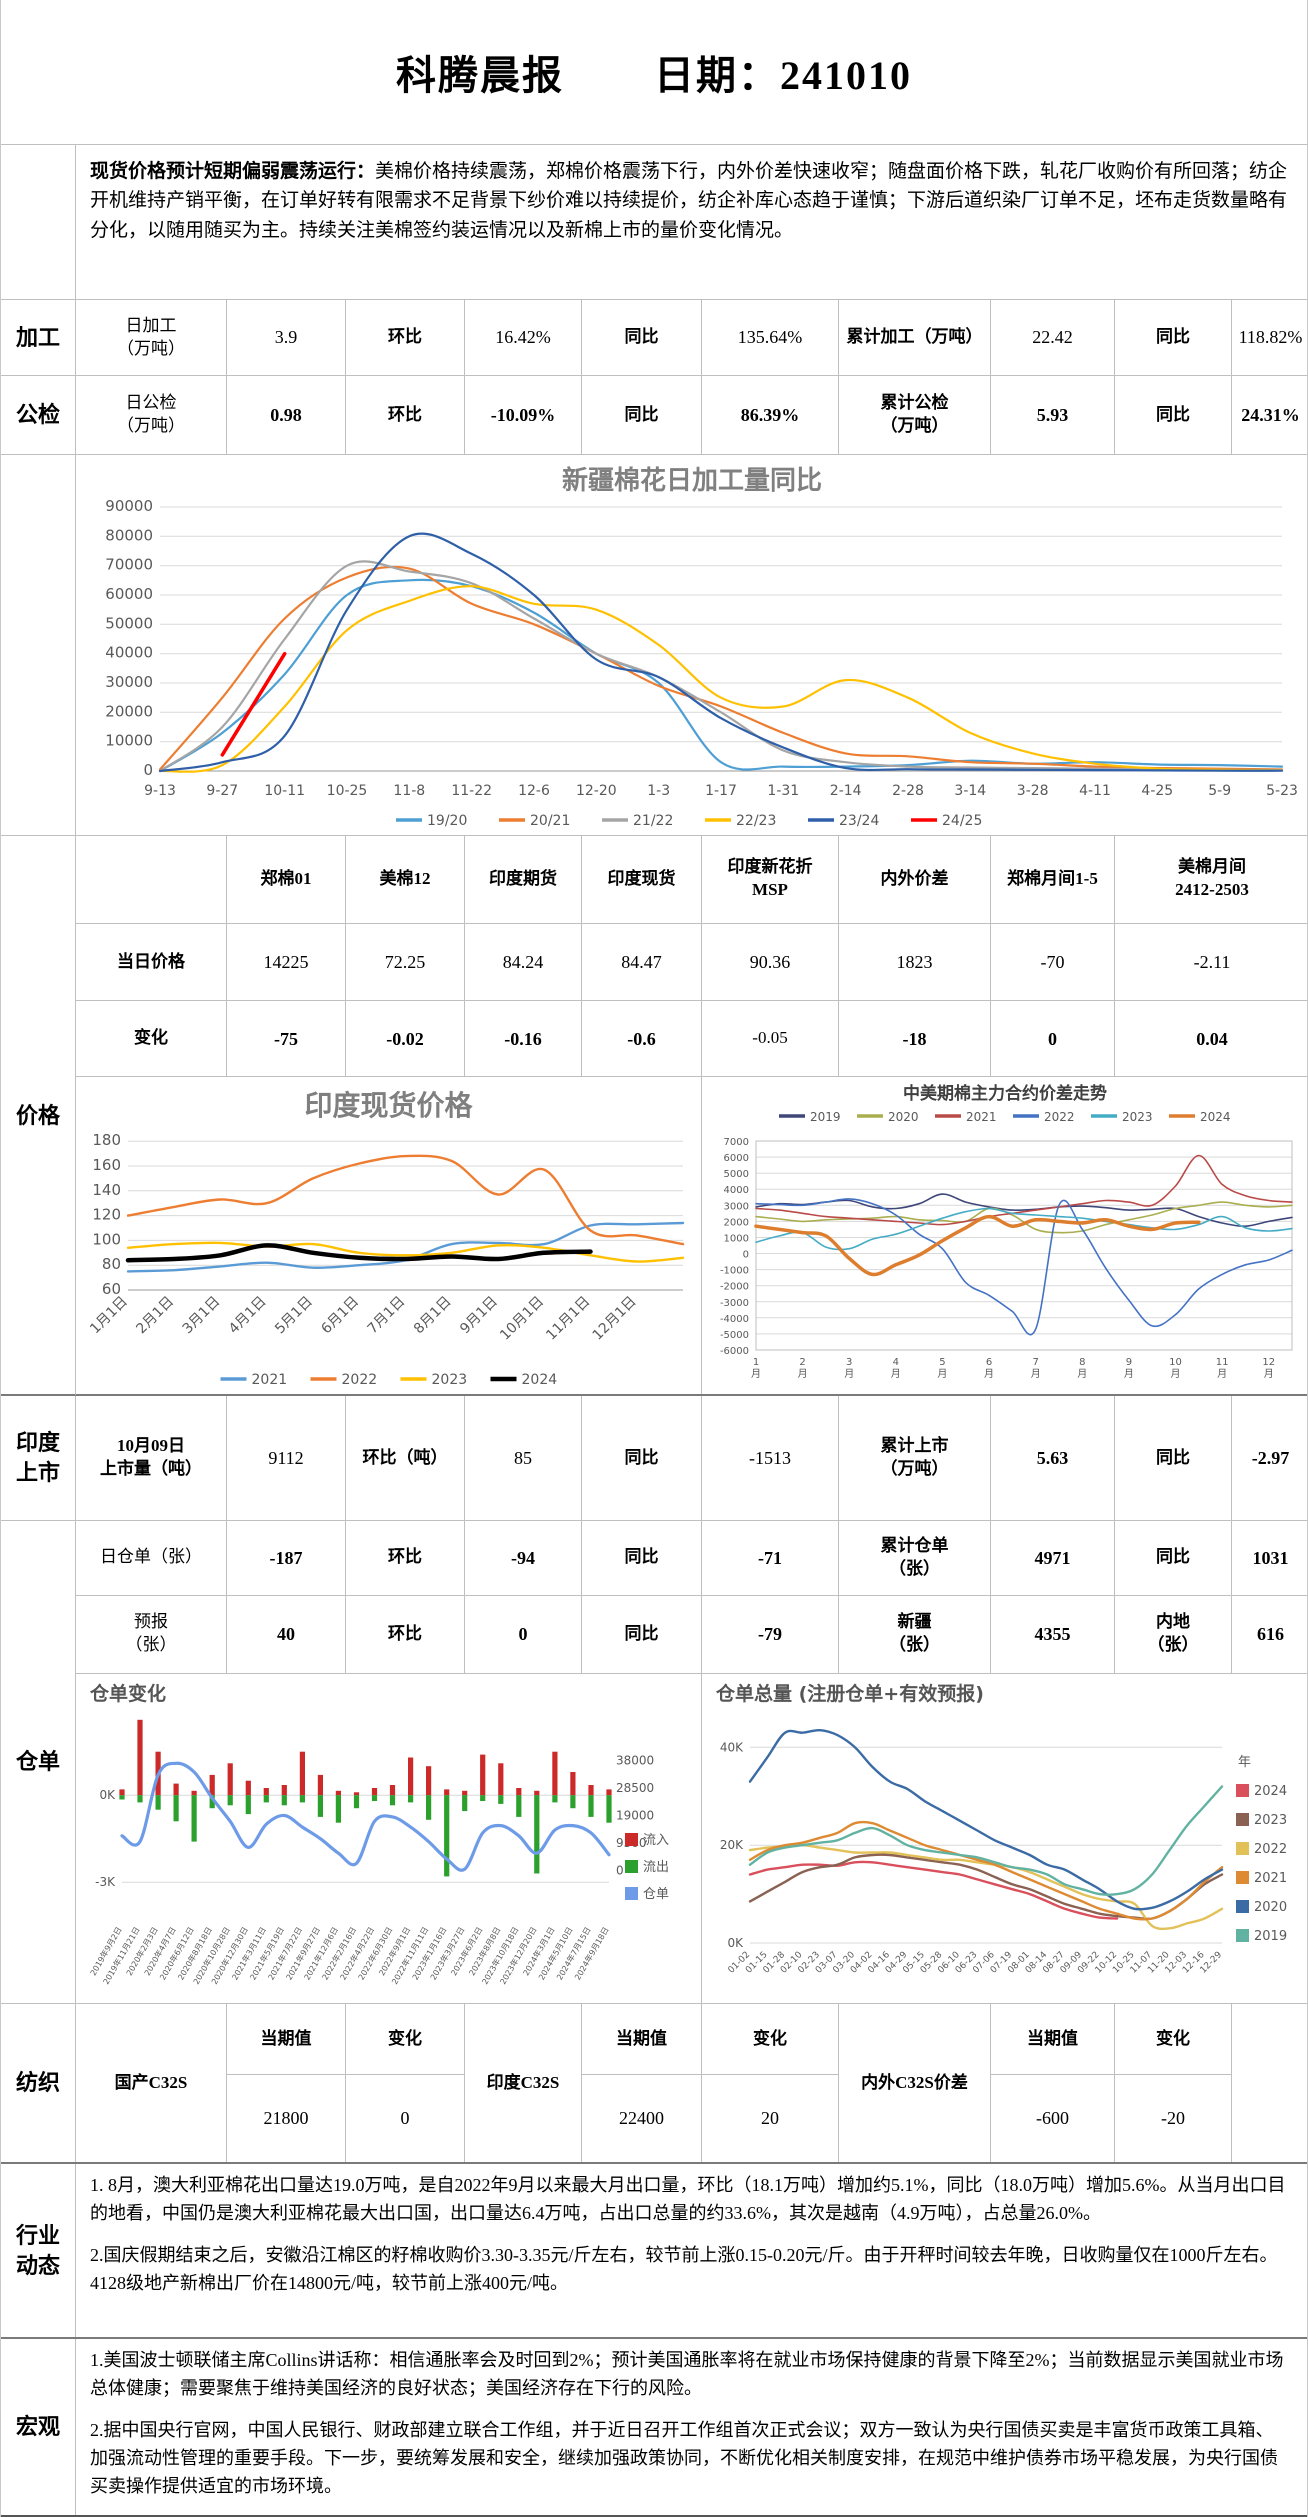 This screenshot has height=2517, width=1308. Describe the element at coordinates (1173, 2118) in the screenshot. I see `table-cell: -20` at that location.